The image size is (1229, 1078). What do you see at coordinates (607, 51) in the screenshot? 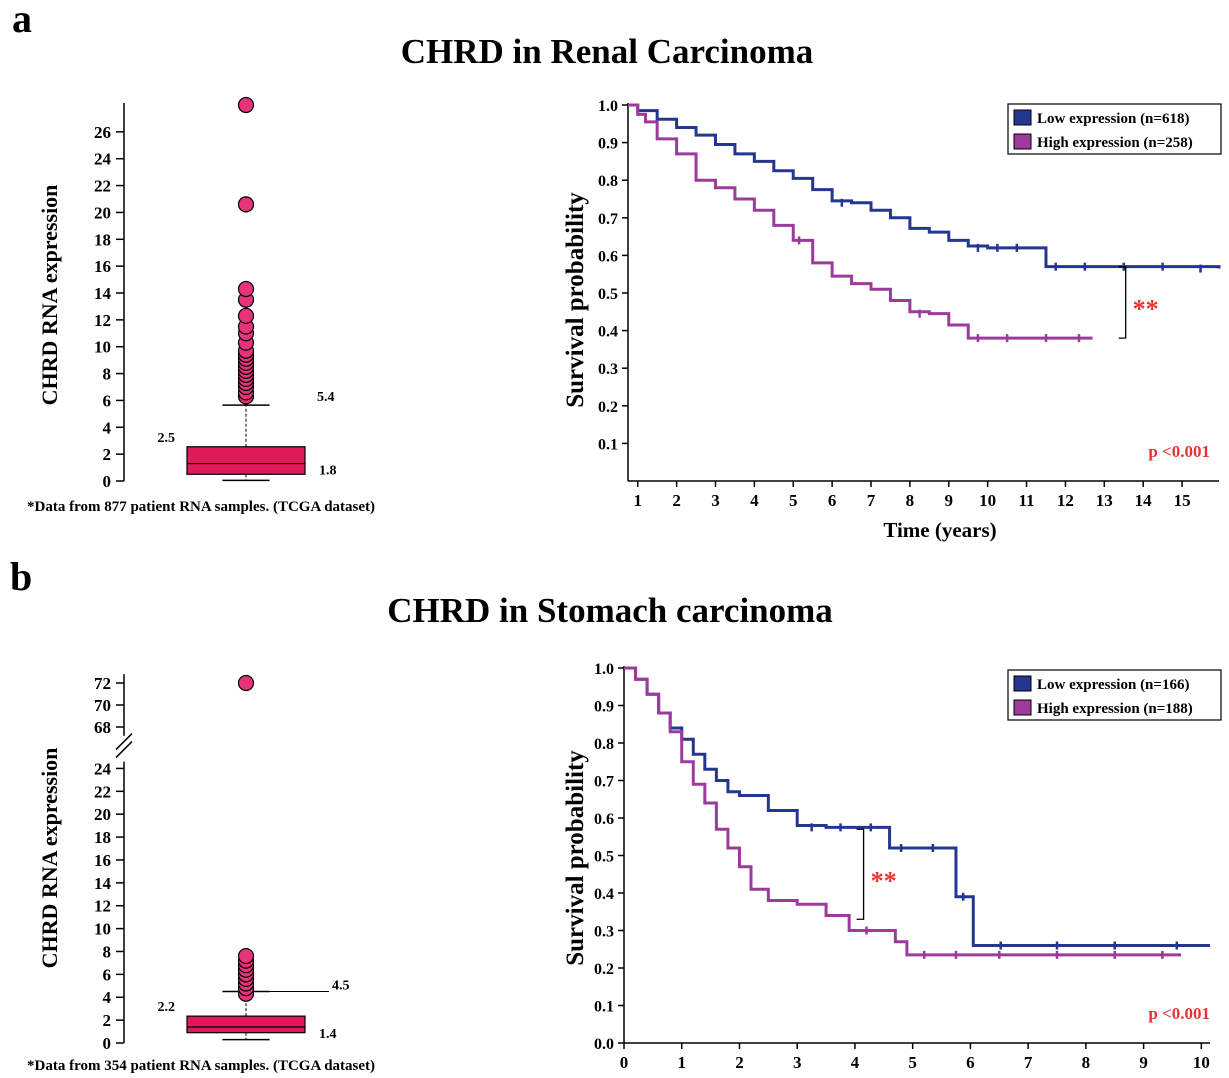
I see `chart-title-renal: CHRD in Renal Carcinoma` at bounding box center [607, 51].